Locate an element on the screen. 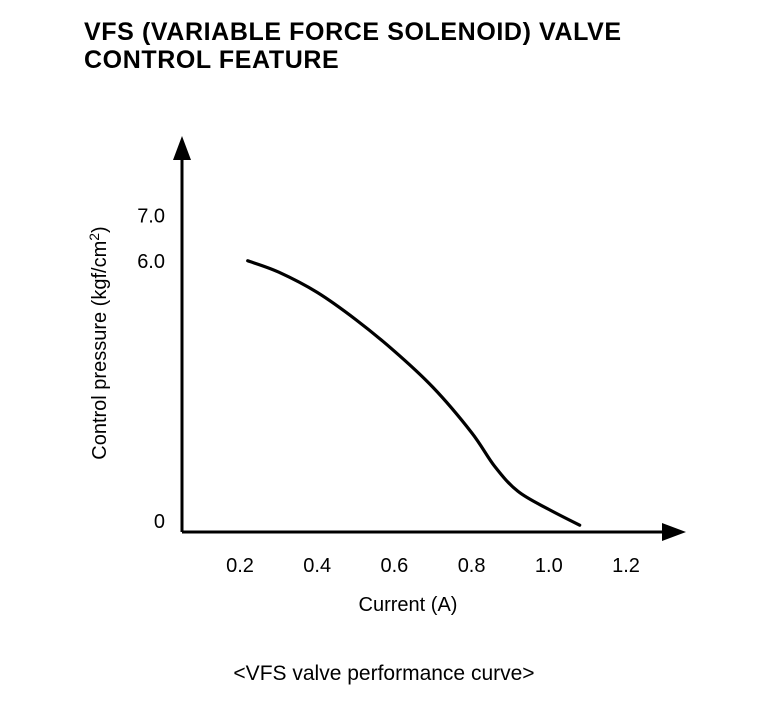  y-tick-labels: 0 6.0 7.0 is located at coordinates (151, 369).